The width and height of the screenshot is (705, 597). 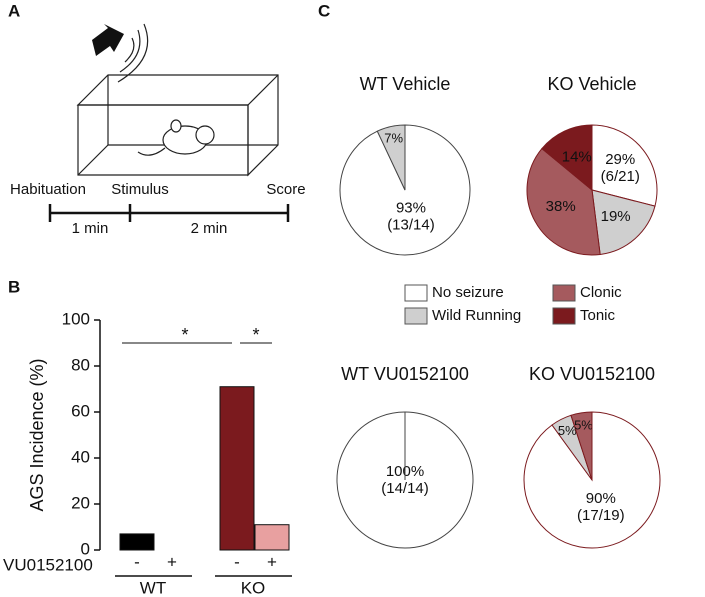 I want to click on pie-count-label: (17/19), so click(x=601, y=515).